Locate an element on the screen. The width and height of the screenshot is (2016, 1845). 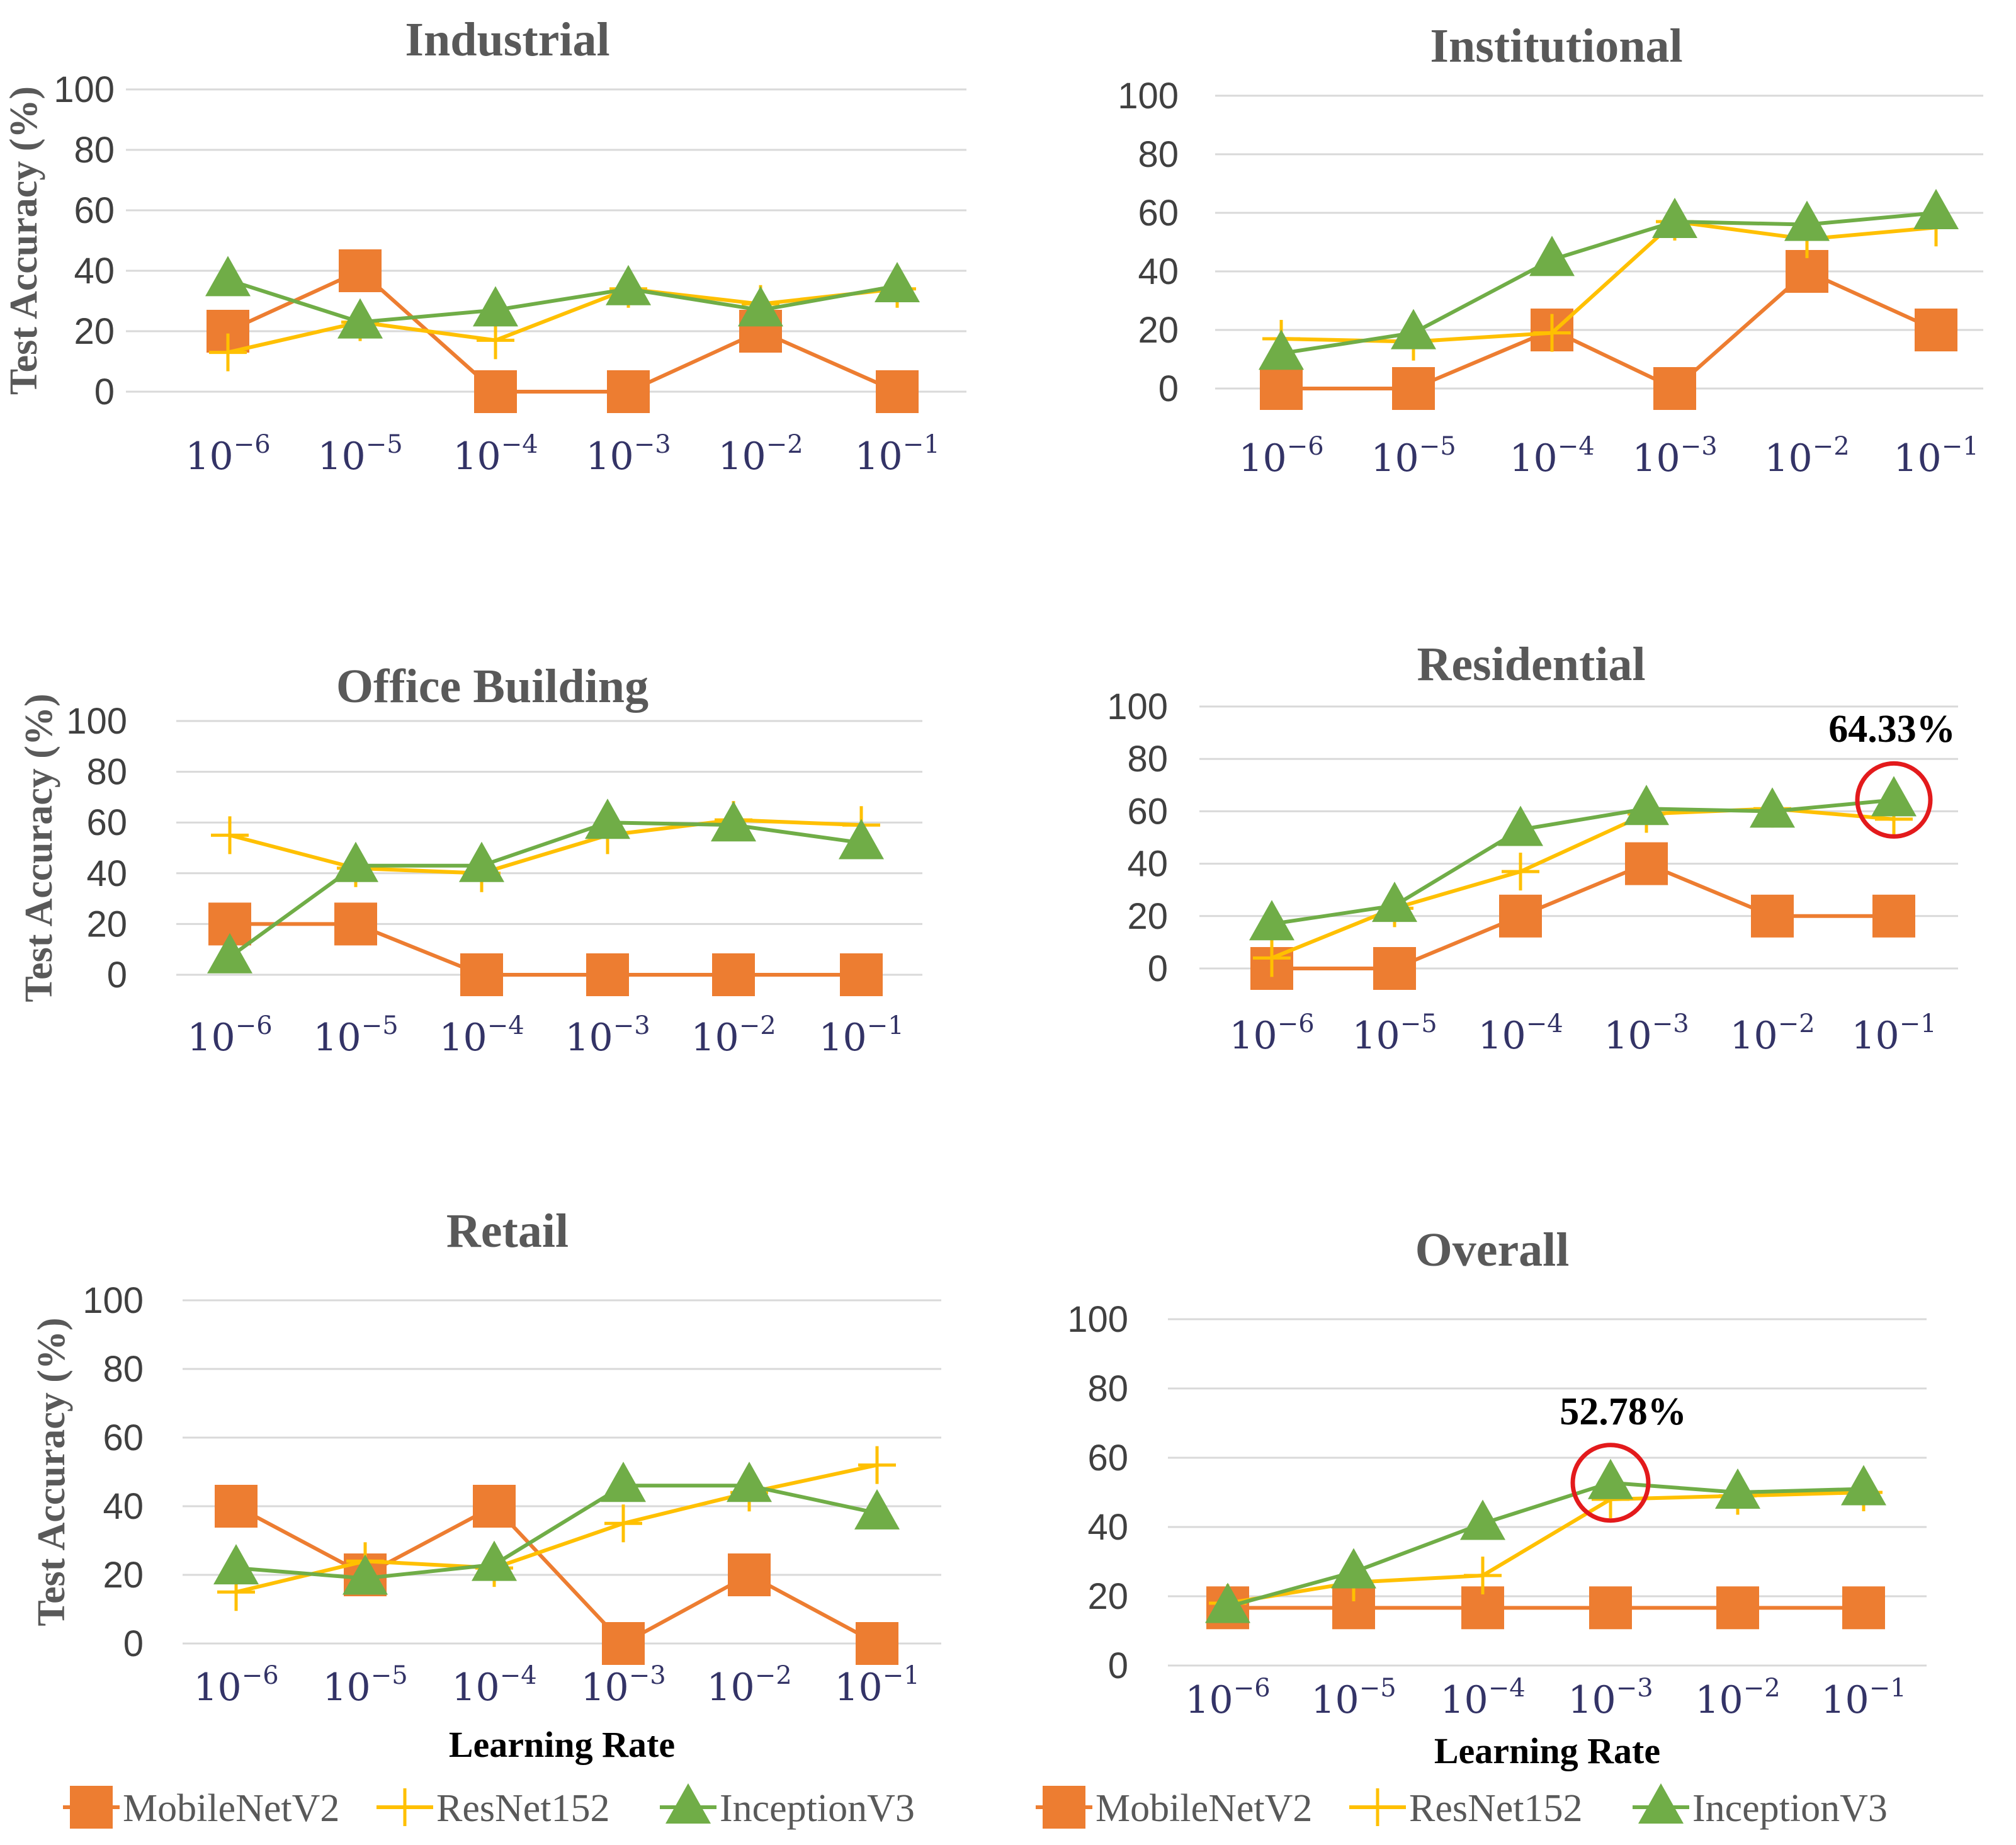
legend-label: InceptionV3 is located at coordinates (1790, 1809).